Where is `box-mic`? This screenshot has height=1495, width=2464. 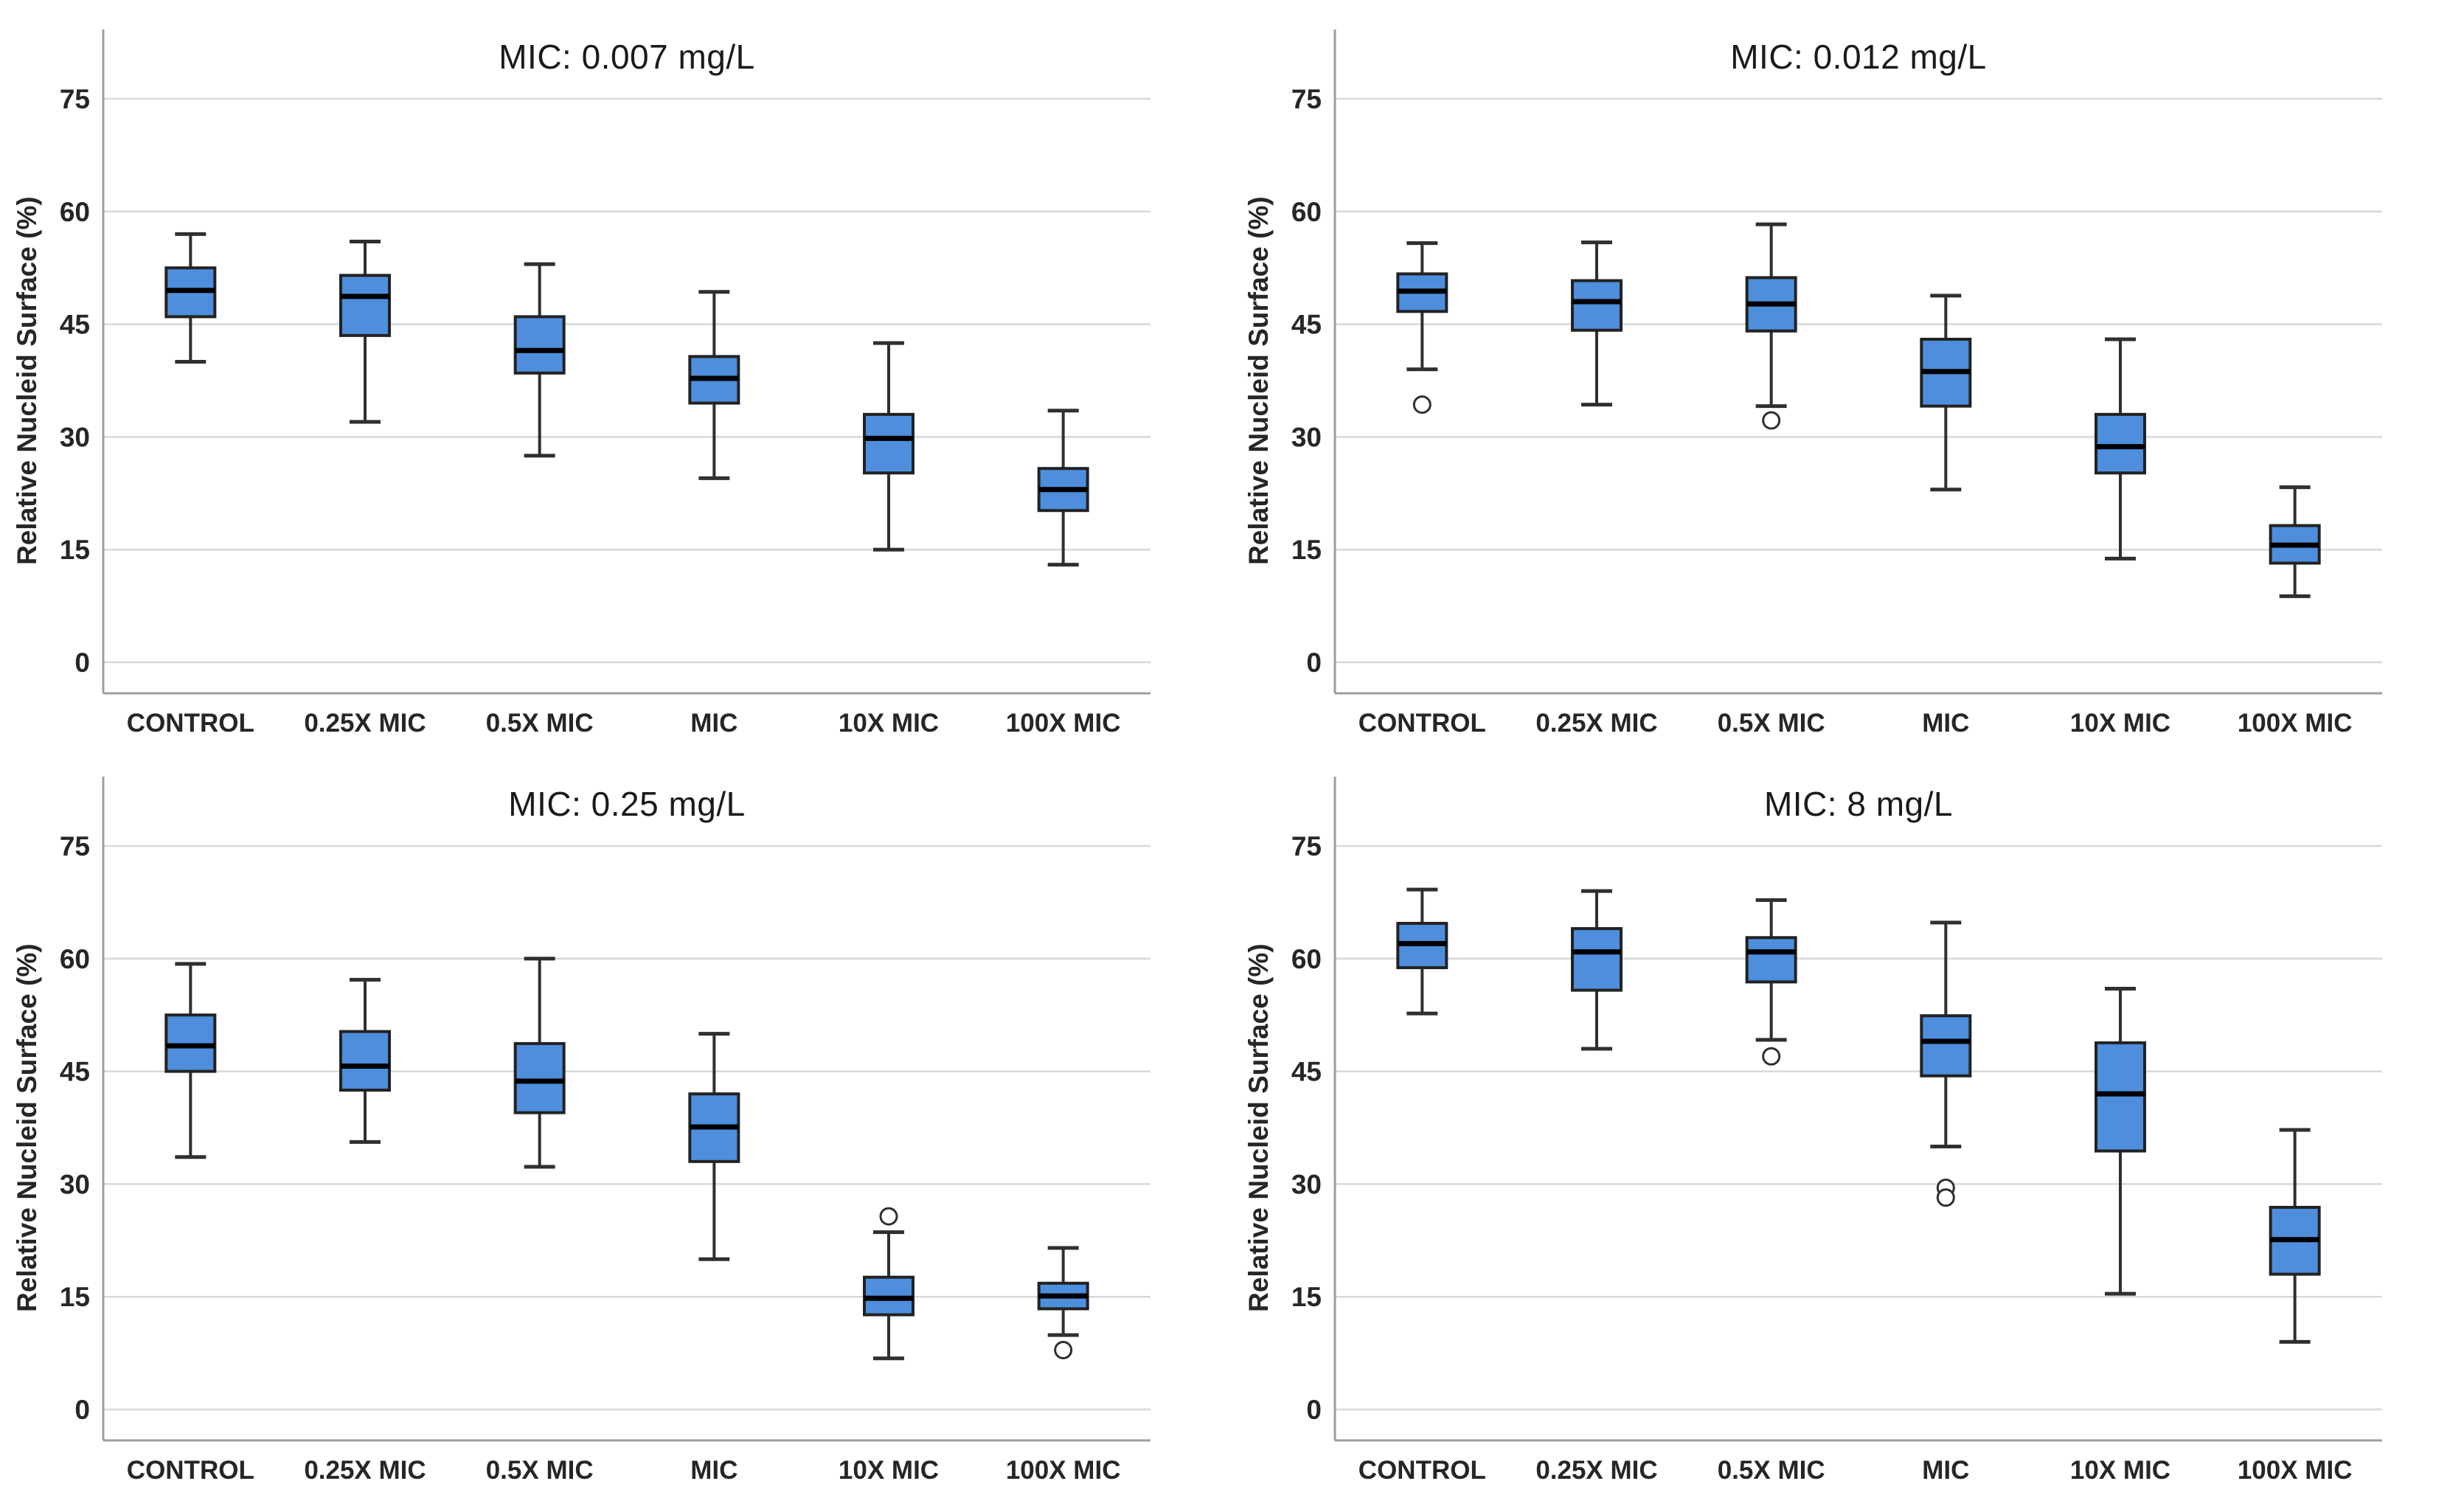 box-mic is located at coordinates (1946, 1046).